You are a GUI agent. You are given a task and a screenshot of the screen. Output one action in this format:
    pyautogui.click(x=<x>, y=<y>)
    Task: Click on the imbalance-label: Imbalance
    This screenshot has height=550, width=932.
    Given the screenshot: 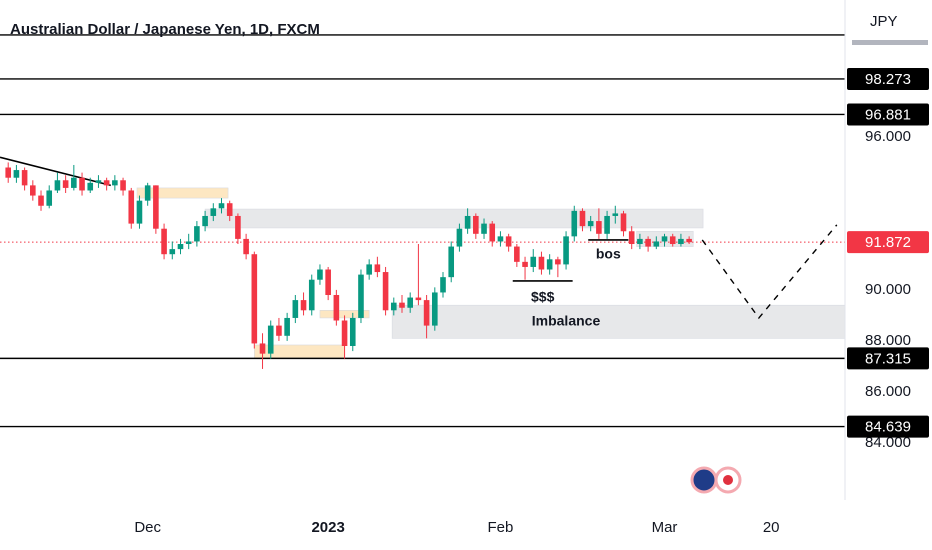 What is the action you would take?
    pyautogui.click(x=566, y=320)
    